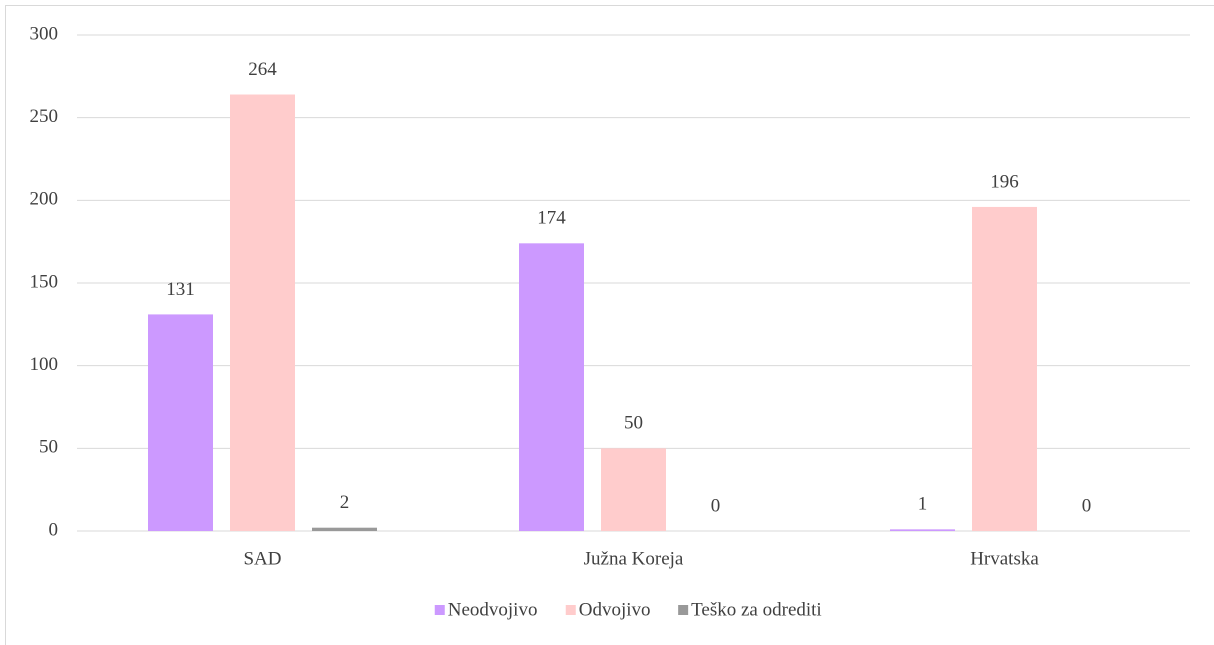 The width and height of the screenshot is (1214, 645). I want to click on legend-label: Teško za odrediti, so click(756, 609).